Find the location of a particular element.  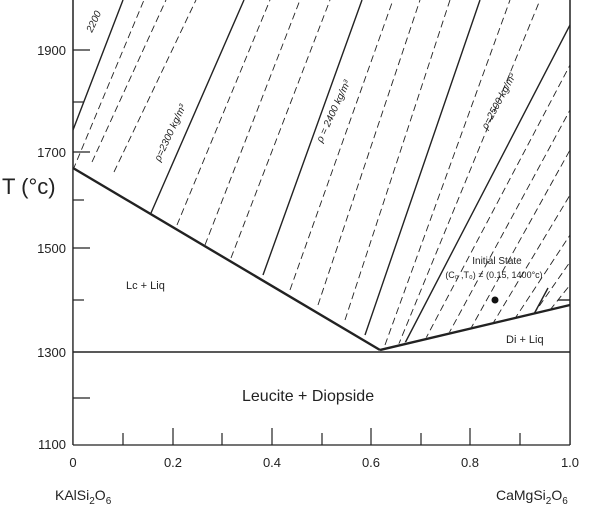

initial-state-title: Initial State is located at coordinates (497, 261).